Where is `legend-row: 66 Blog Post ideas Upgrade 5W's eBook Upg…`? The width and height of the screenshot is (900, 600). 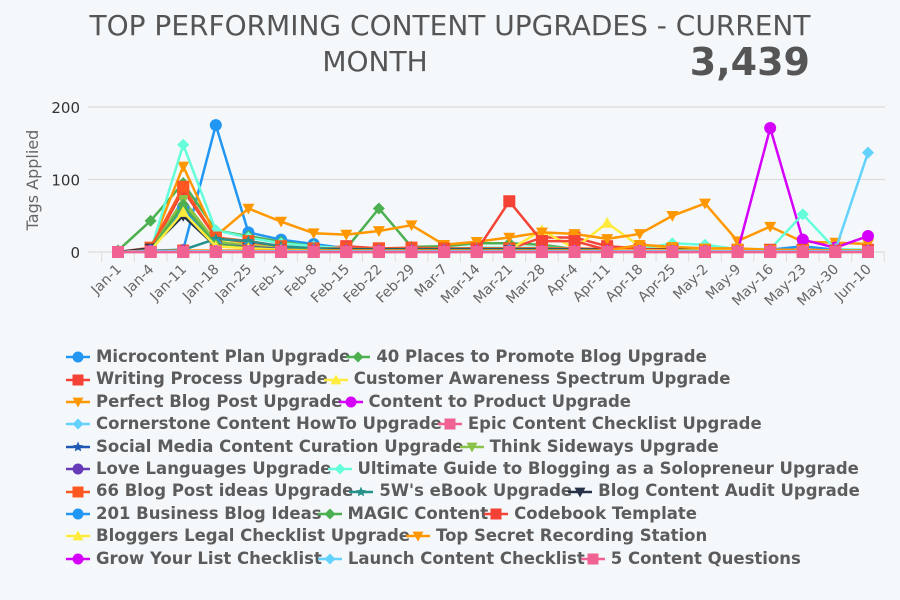 legend-row: 66 Blog Post ideas Upgrade 5W's eBook Upg… is located at coordinates (483, 491).